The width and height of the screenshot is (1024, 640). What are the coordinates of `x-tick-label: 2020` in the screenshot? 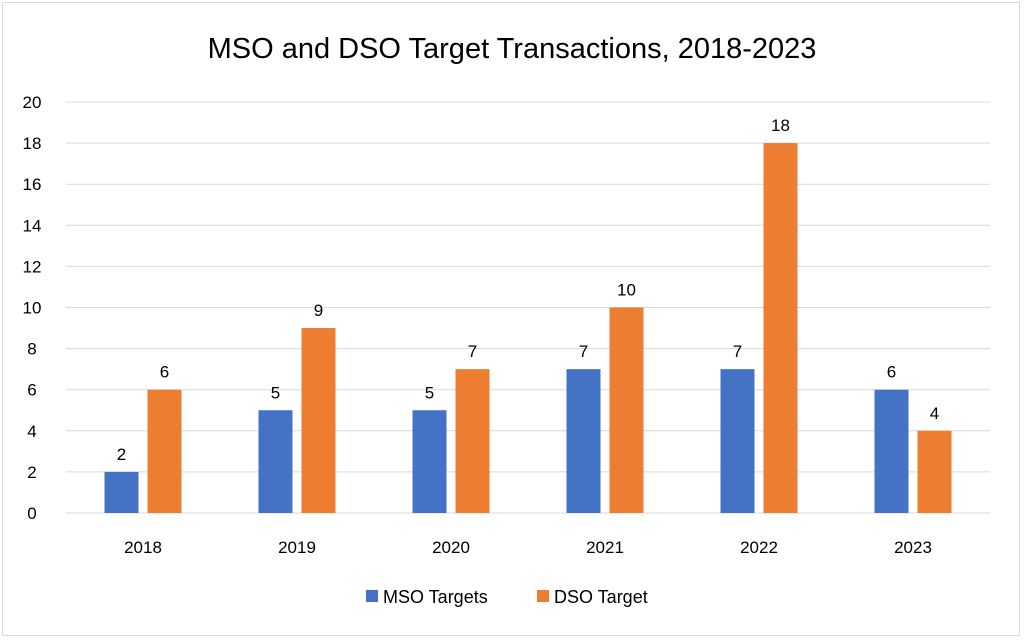 It's located at (451, 547).